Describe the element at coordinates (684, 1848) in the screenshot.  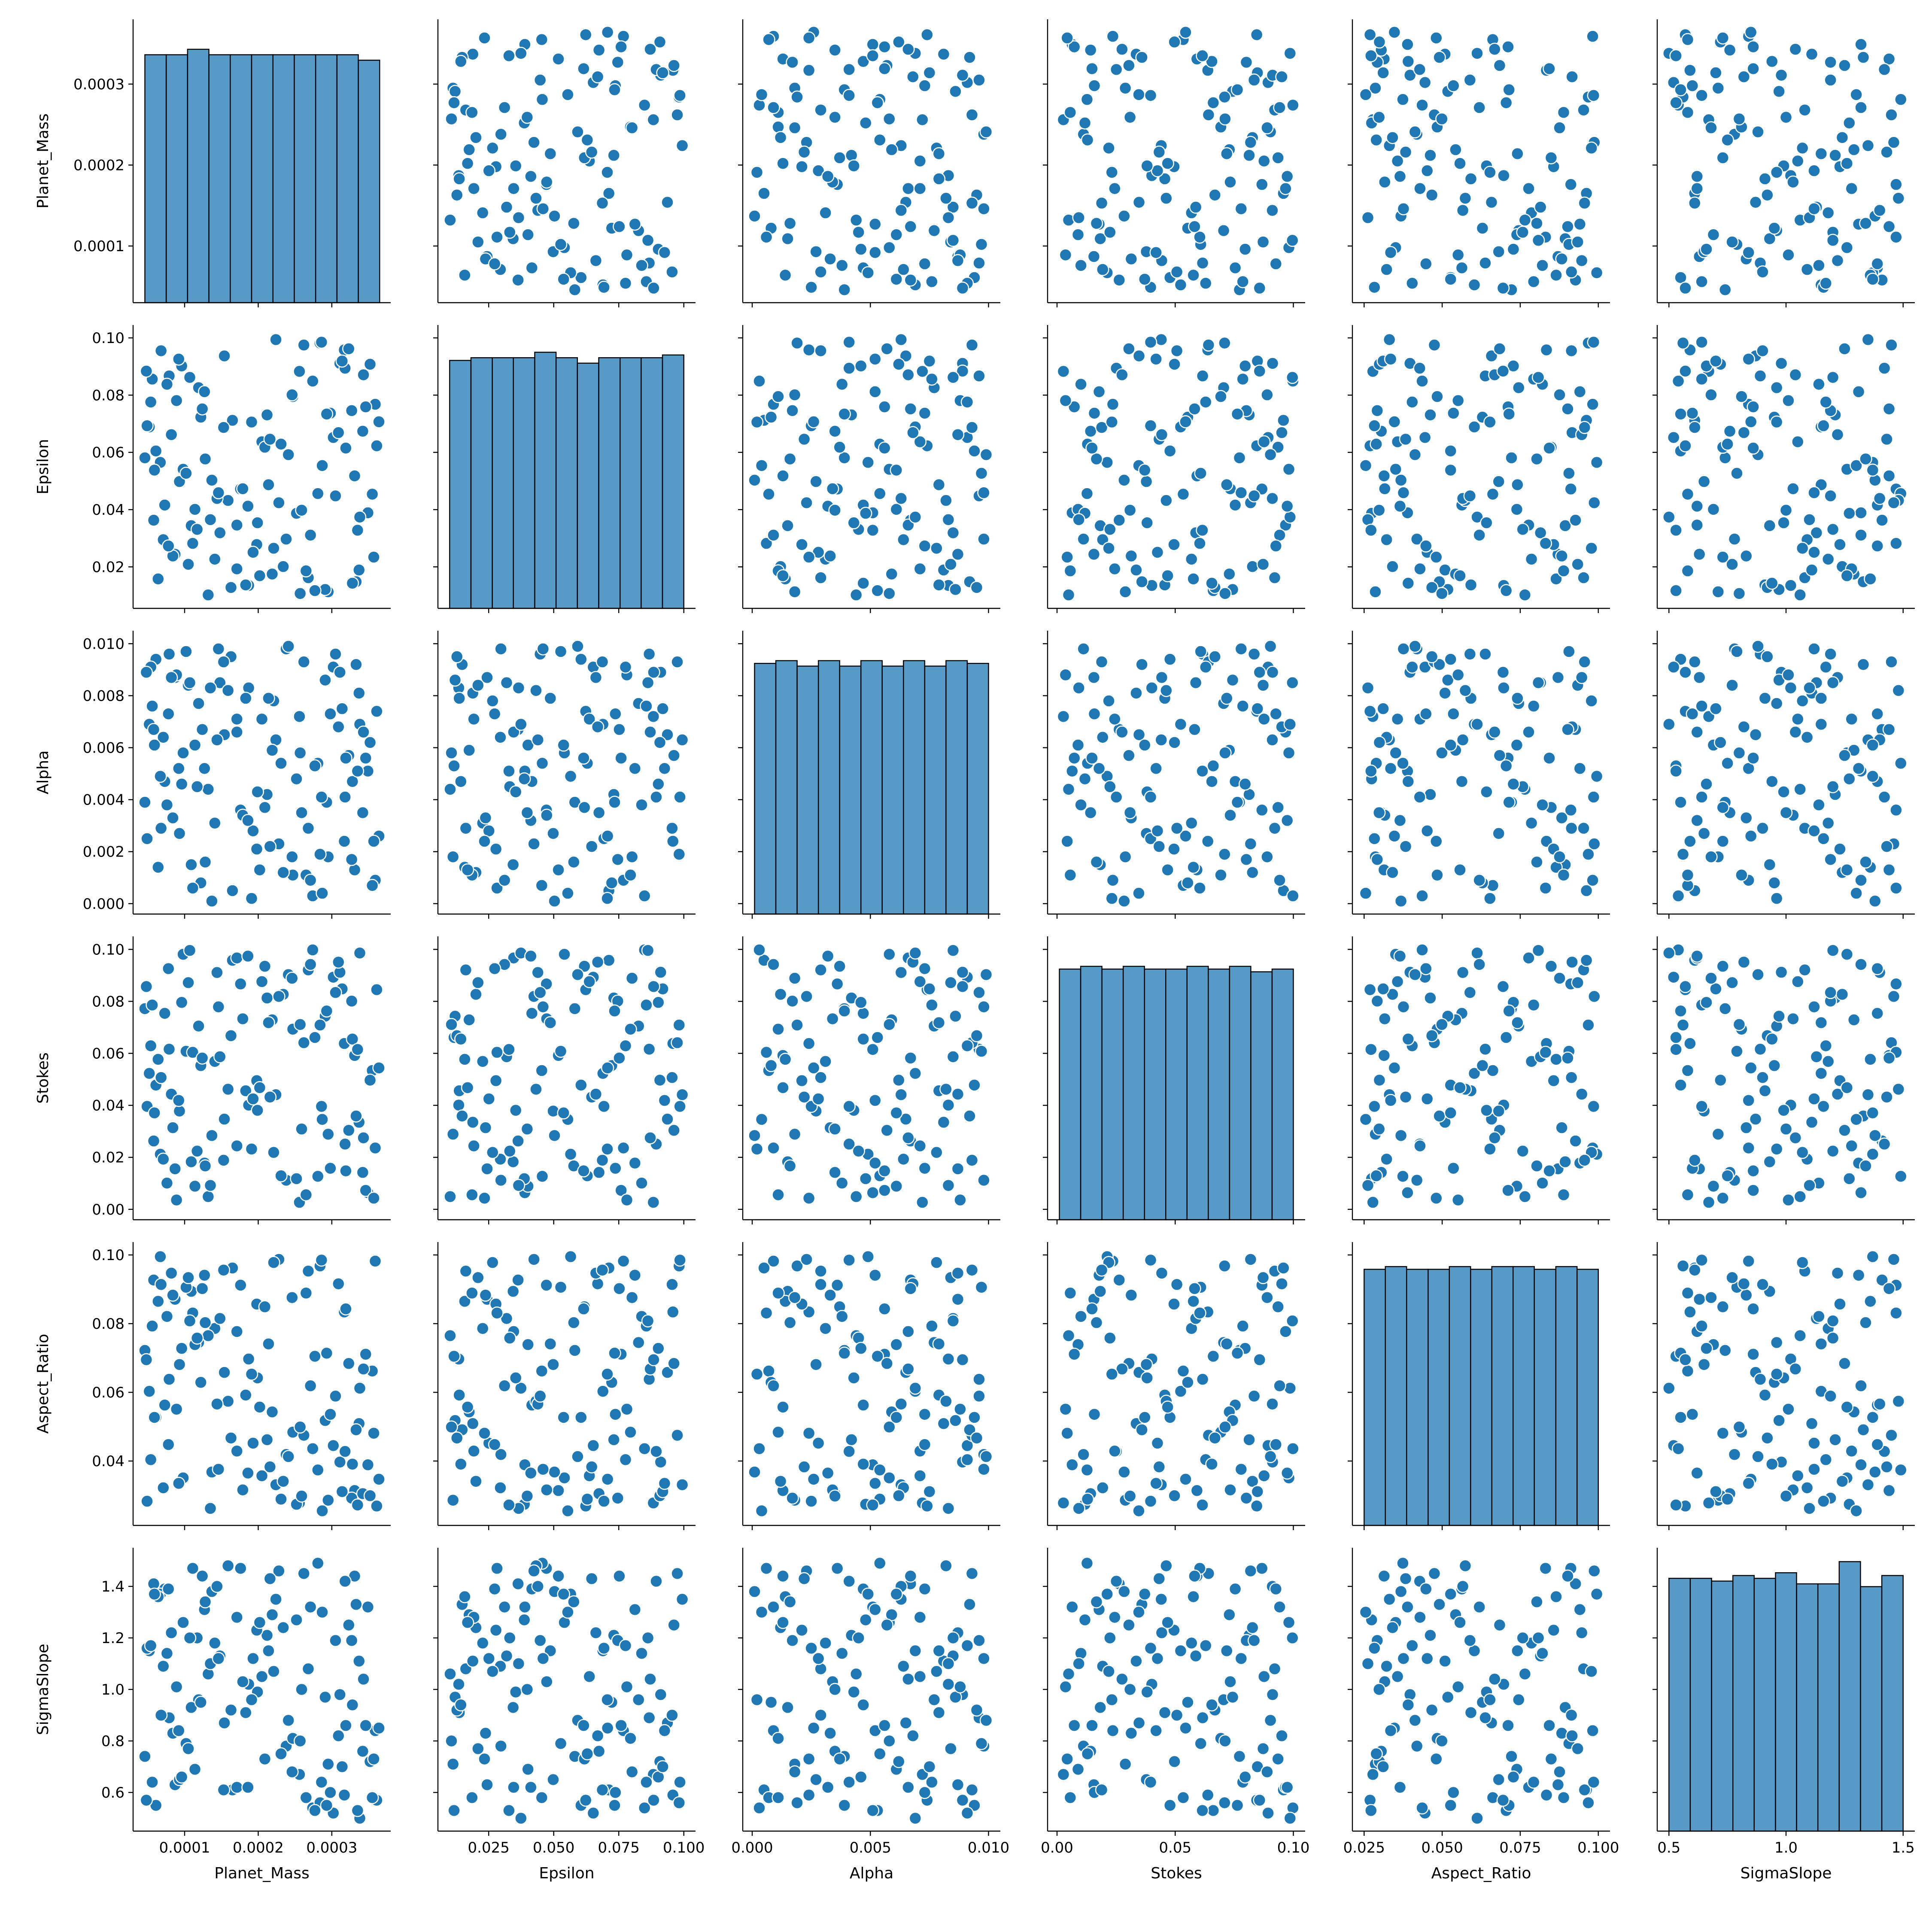
I see `x-tick-label: 0.100` at that location.